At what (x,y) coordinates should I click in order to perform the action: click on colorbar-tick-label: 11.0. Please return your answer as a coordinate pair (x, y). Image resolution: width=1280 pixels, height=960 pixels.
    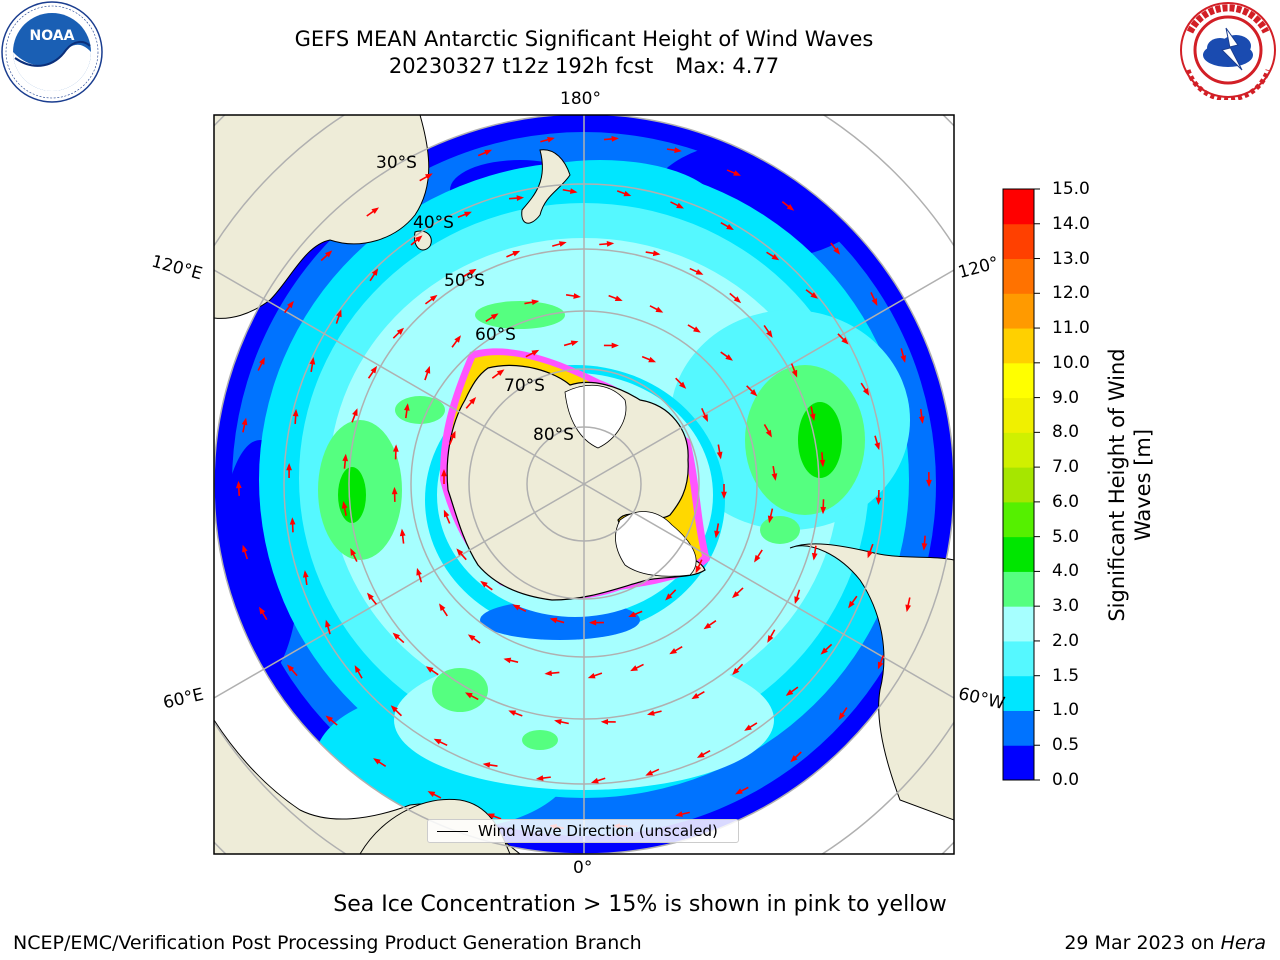
    Looking at the image, I should click on (1071, 328).